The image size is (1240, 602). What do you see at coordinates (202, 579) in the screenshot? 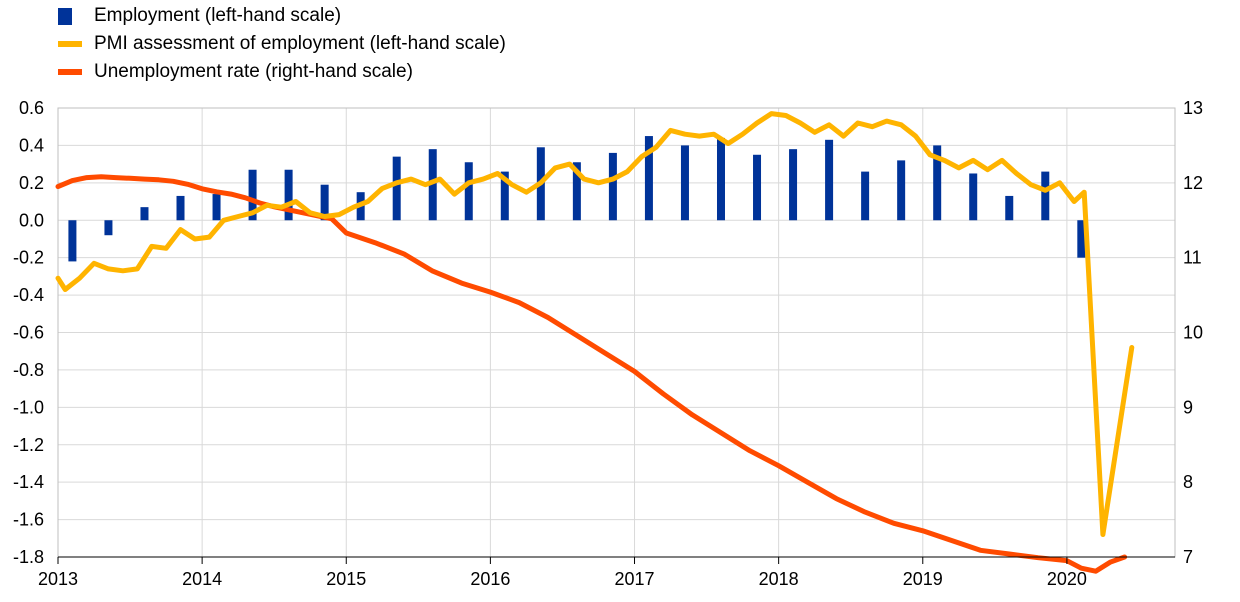
I see `x-tick-label: 2014` at bounding box center [202, 579].